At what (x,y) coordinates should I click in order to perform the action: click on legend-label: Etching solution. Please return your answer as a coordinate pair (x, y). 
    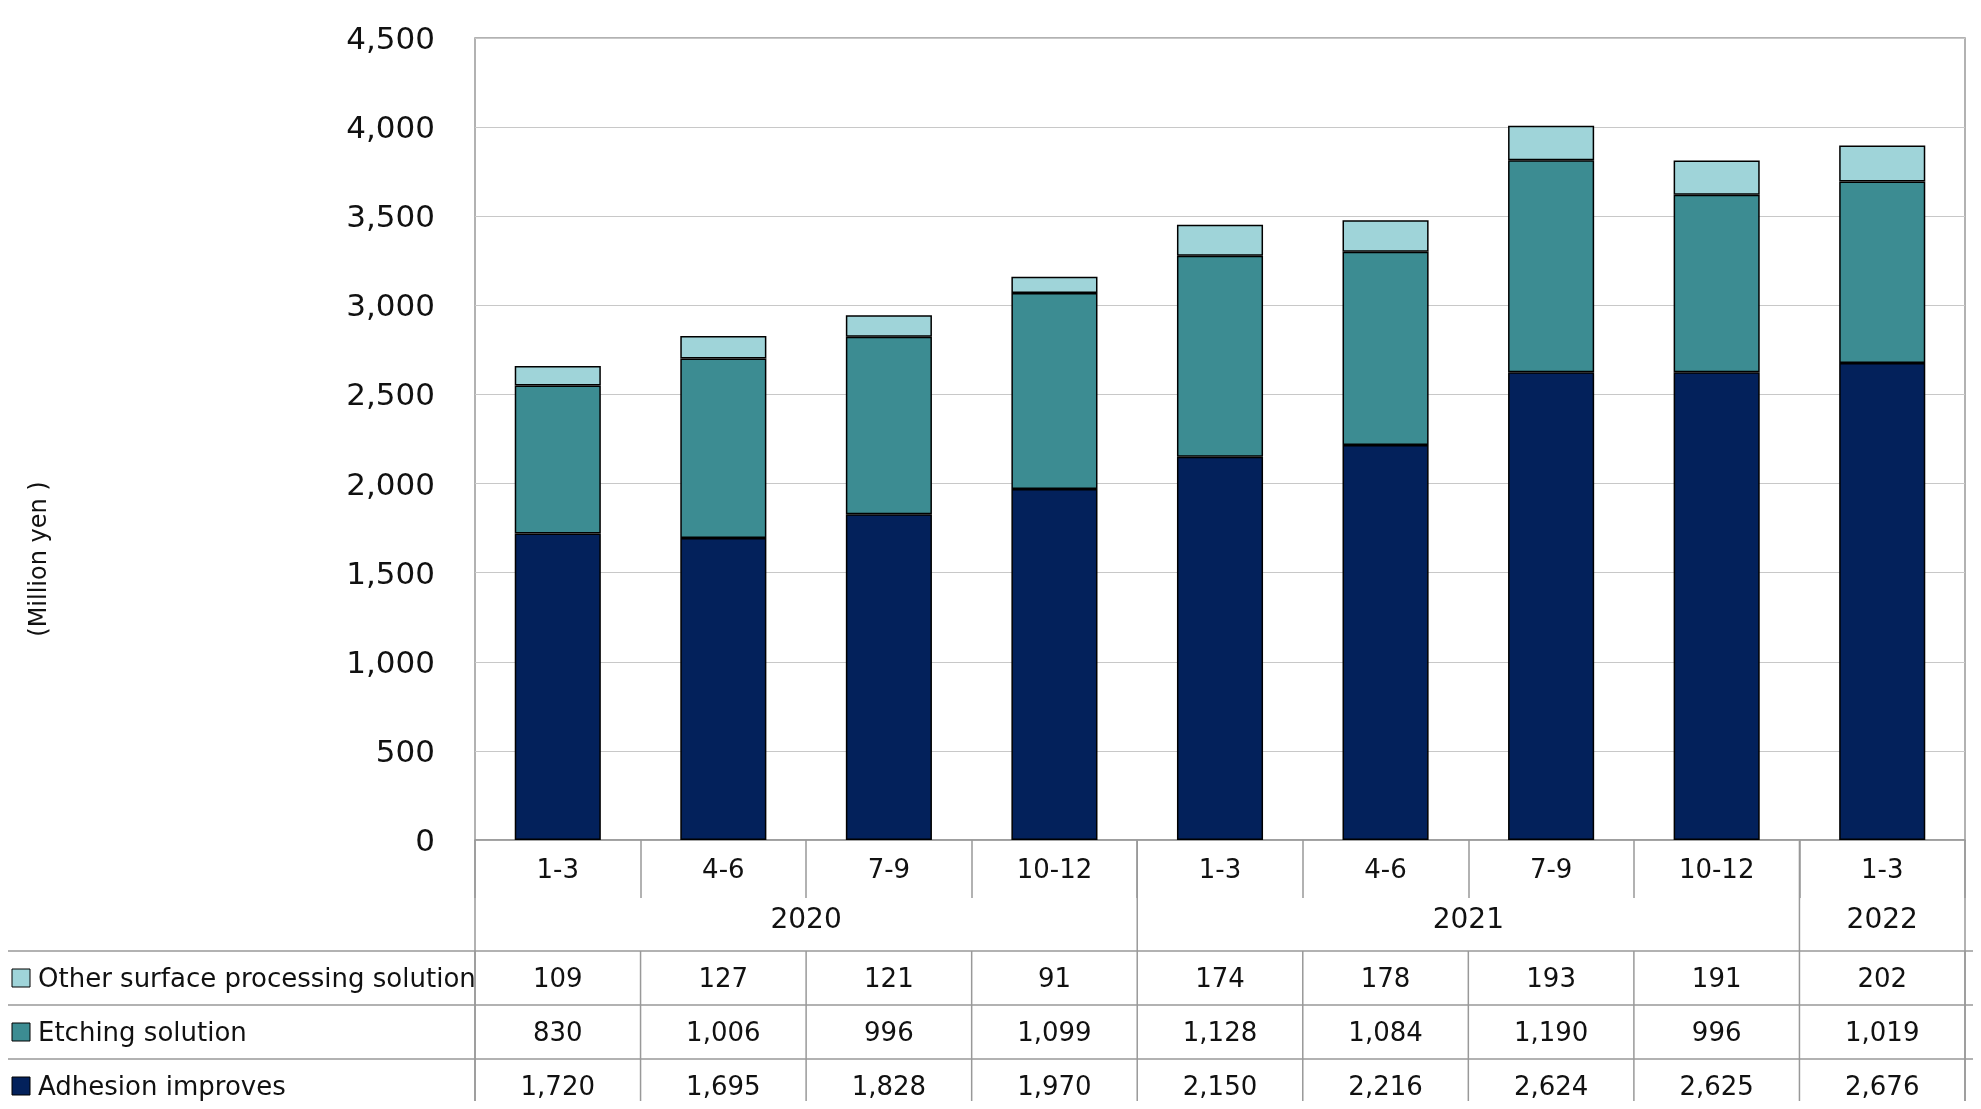
    Looking at the image, I should click on (142, 1032).